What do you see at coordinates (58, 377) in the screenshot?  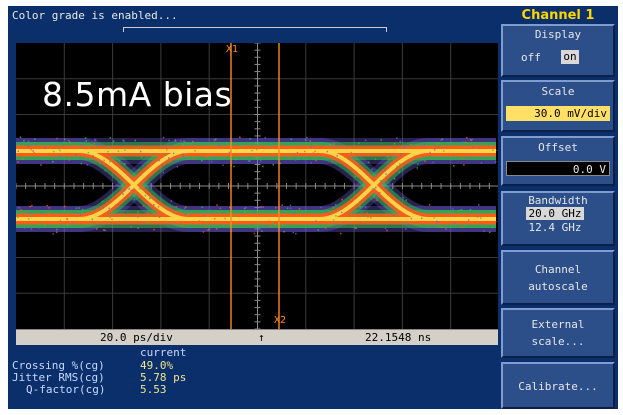 I see `measurement-row: Jitter RMS(cg)` at bounding box center [58, 377].